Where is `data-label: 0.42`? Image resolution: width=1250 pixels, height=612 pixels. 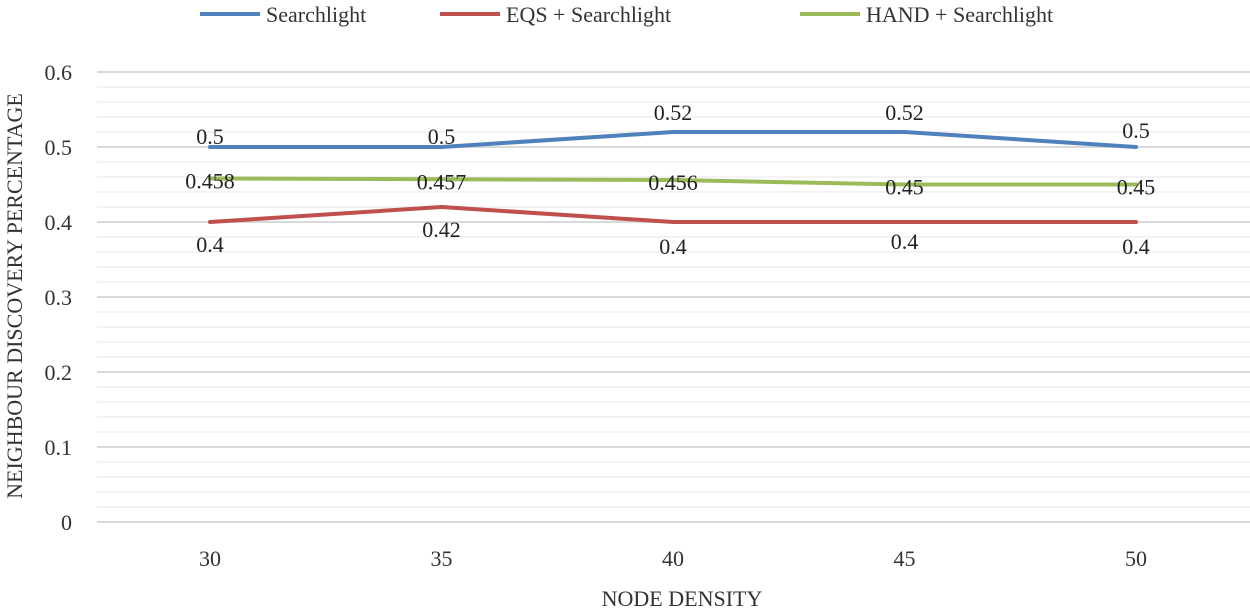 data-label: 0.42 is located at coordinates (441, 229).